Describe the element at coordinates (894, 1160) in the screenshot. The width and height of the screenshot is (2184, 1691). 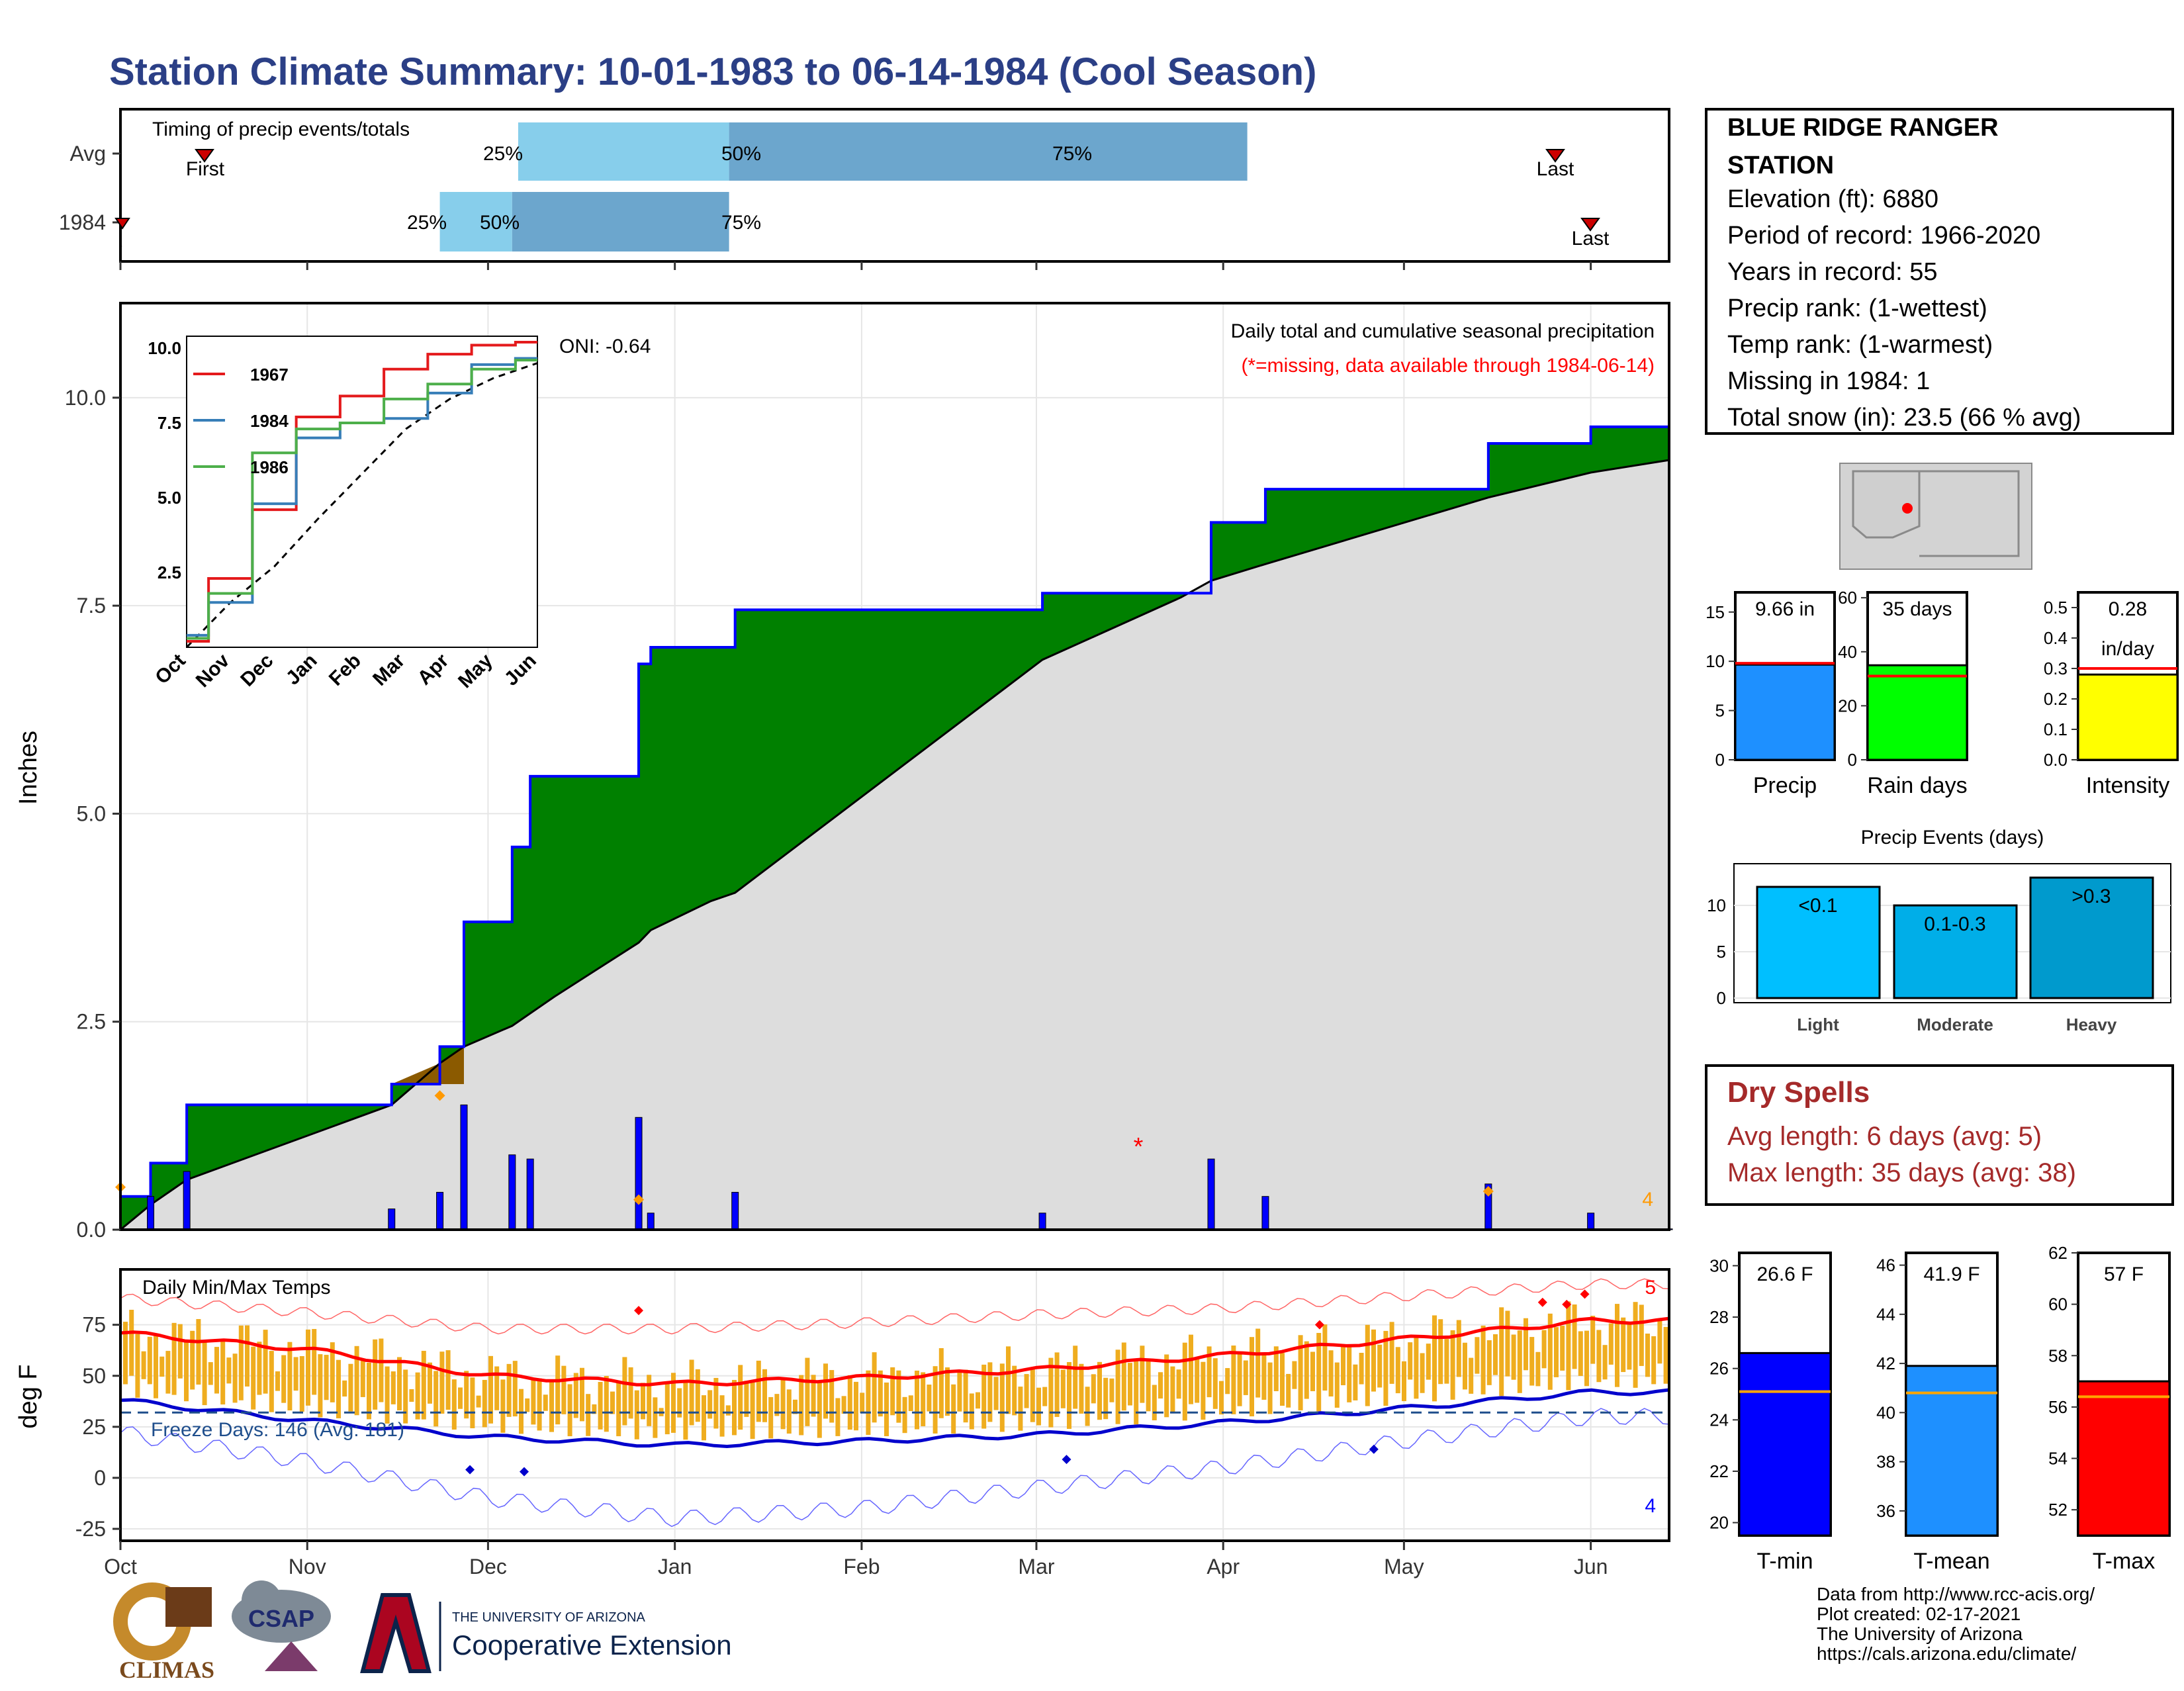
I see `precip-daily-bars` at that location.